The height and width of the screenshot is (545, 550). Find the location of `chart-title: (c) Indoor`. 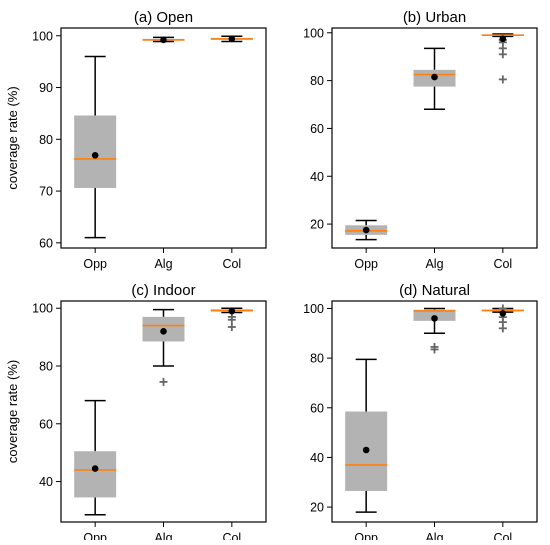

chart-title: (c) Indoor is located at coordinates (163, 290).